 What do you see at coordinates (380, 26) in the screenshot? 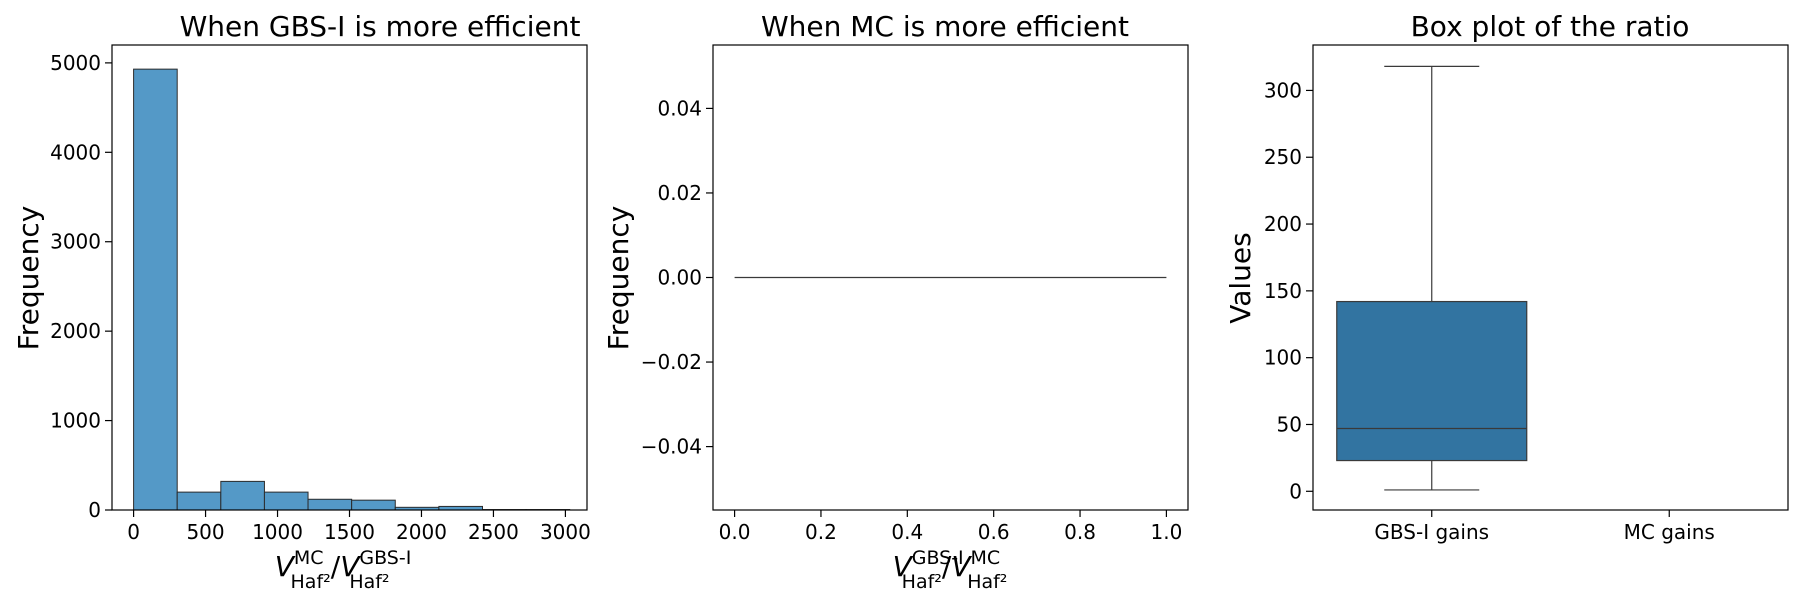
I see `panel-title: When GBS-I is more efficient` at bounding box center [380, 26].